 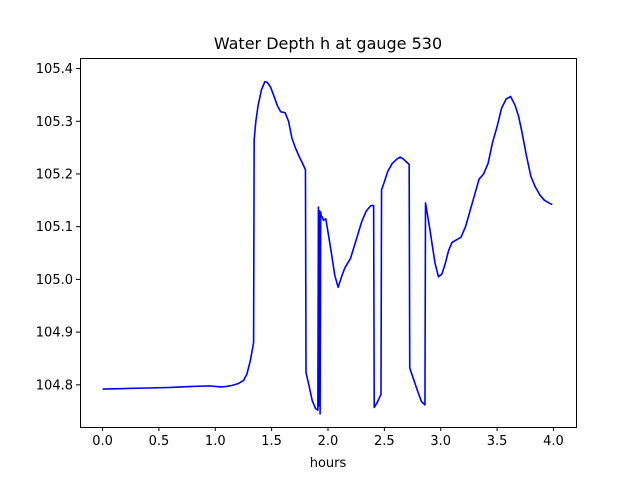 I want to click on y-axis-ticks: 104.8 104.9 105.0 105.1 105.2 105.3 105.4, so click(x=58, y=227).